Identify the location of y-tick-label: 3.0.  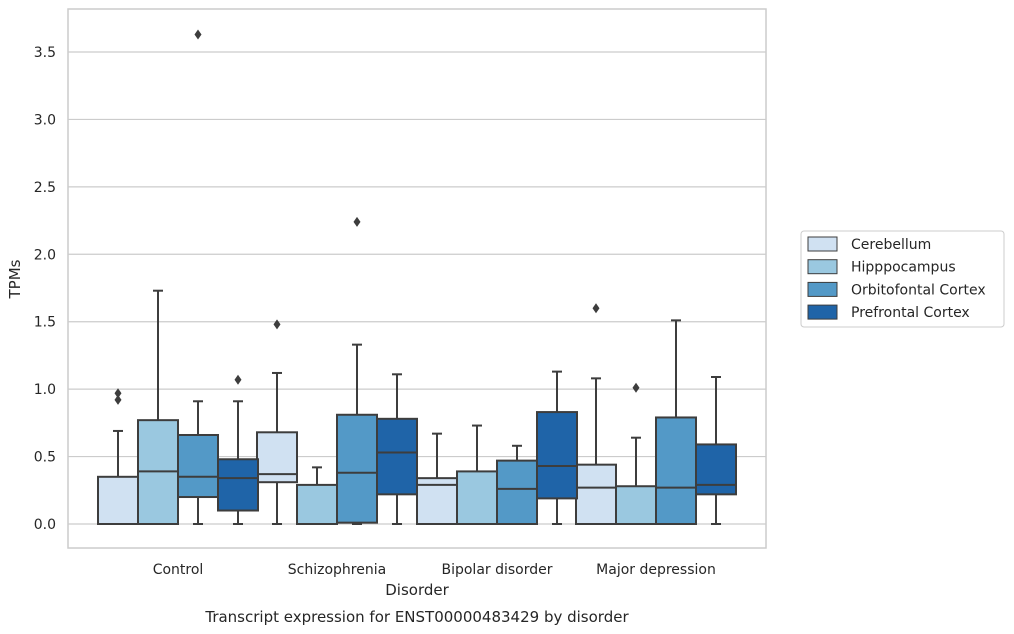
(45, 120).